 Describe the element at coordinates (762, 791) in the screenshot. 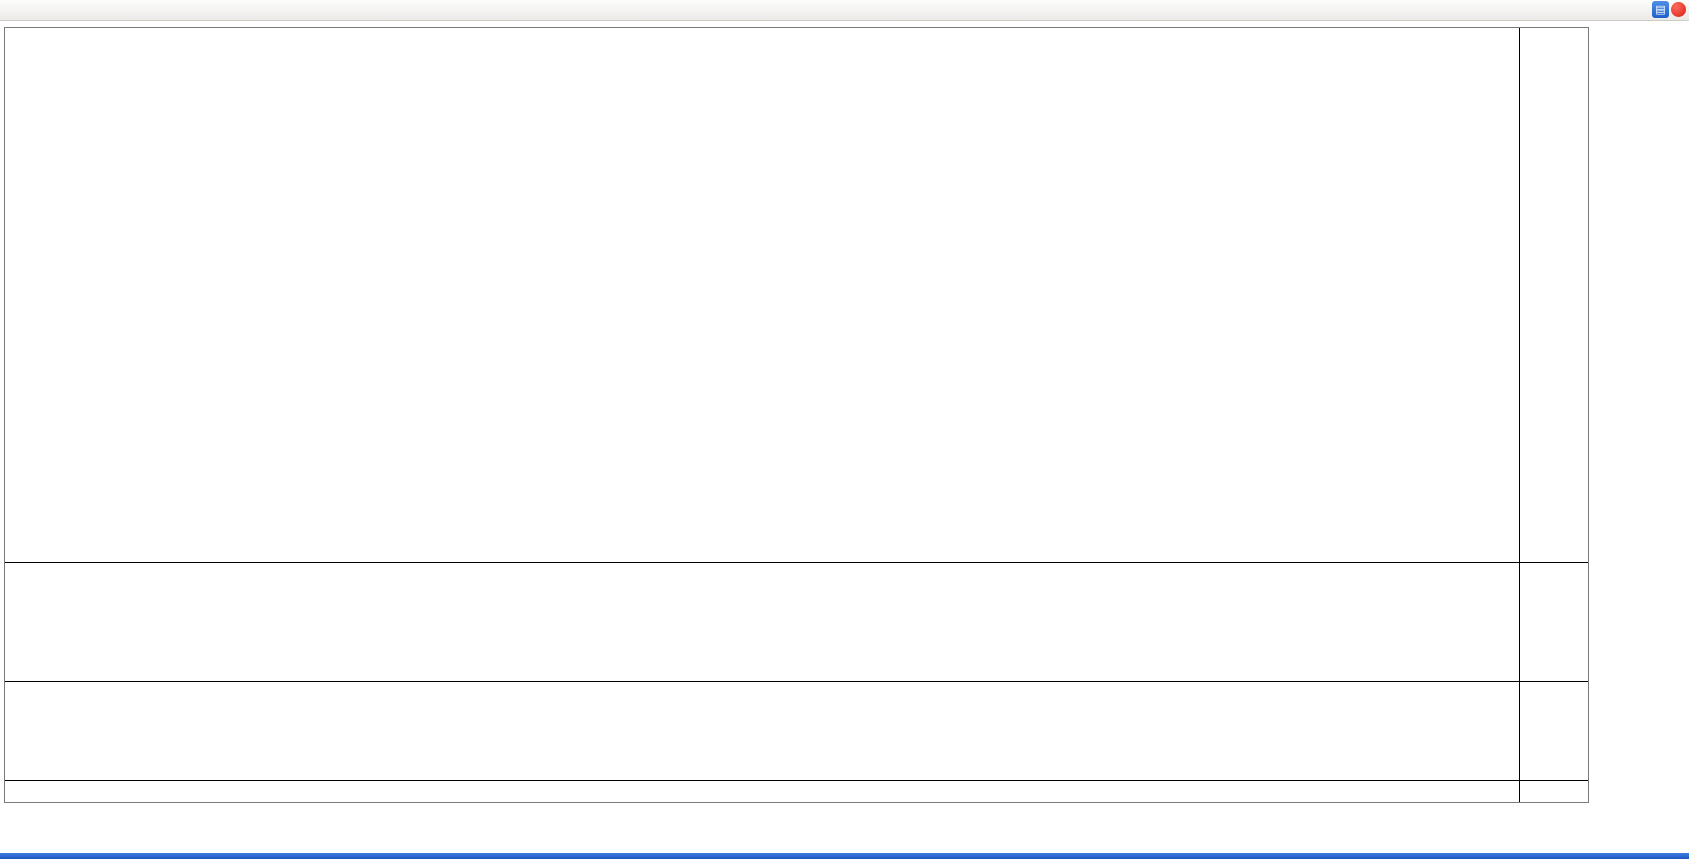

I see `time-axis` at that location.